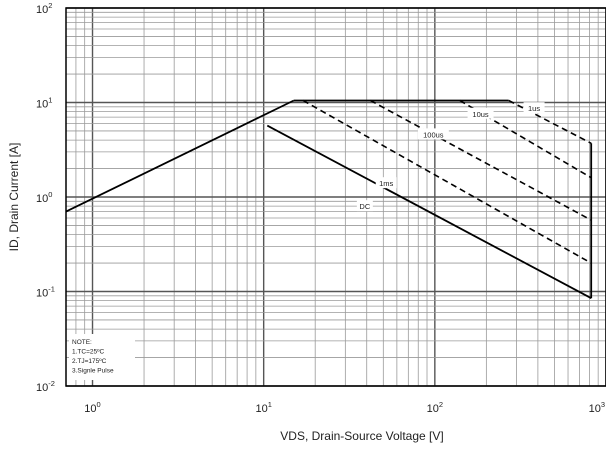 This screenshot has height=449, width=606. What do you see at coordinates (45, 292) in the screenshot?
I see `y-tick-label: 10⁻¹` at bounding box center [45, 292].